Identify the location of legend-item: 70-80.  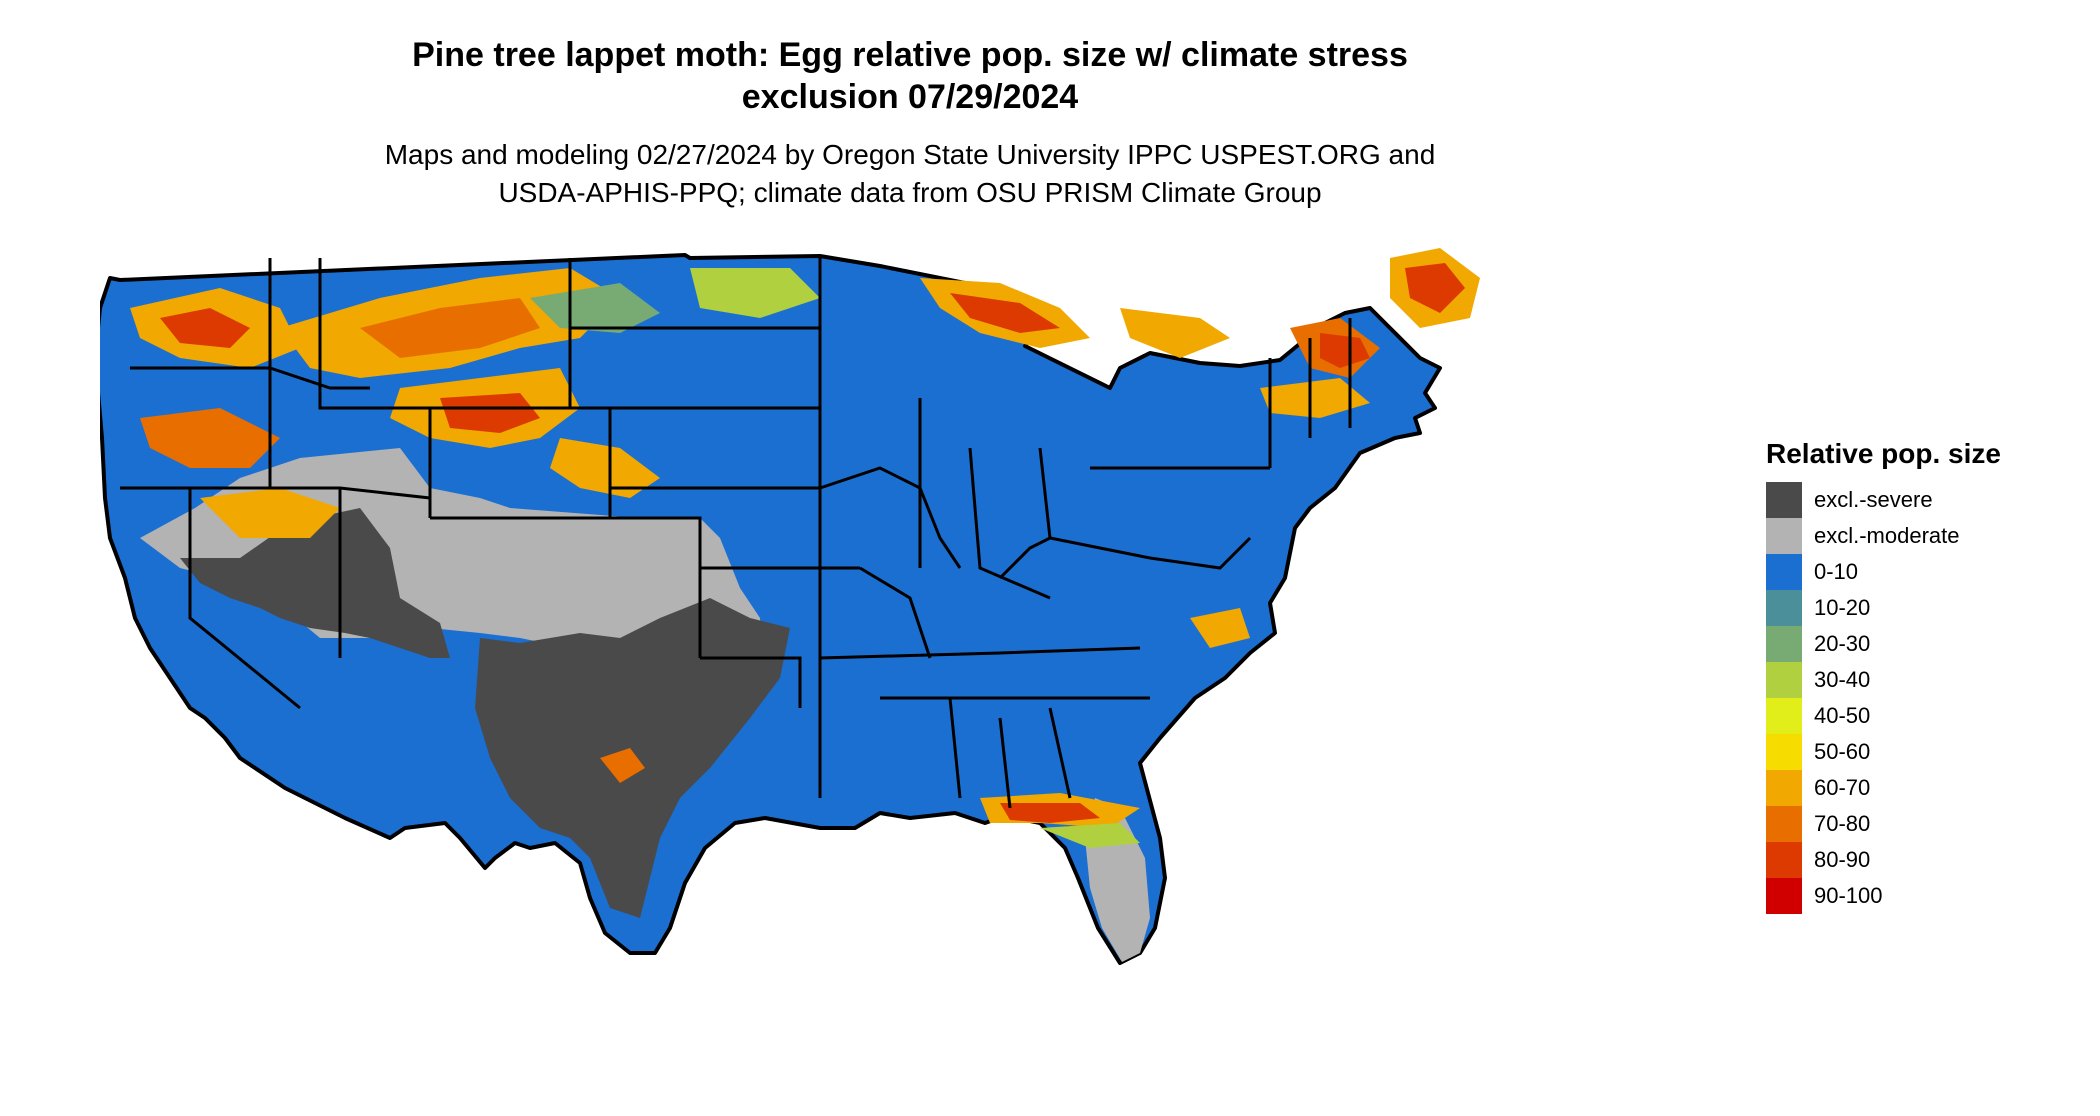
(1883, 824).